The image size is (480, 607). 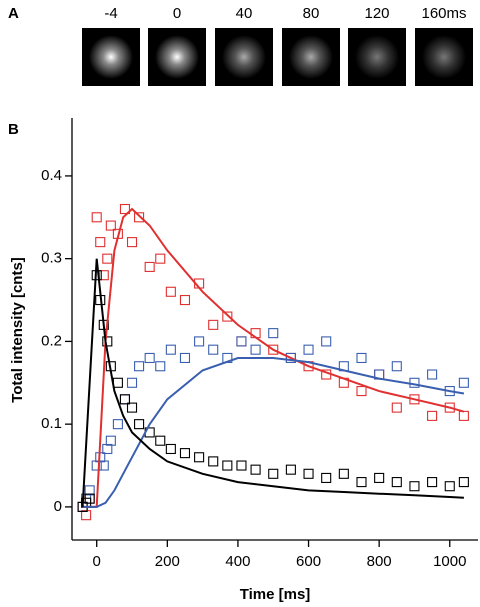 I want to click on x-tick-label: 600, so click(x=308, y=561).